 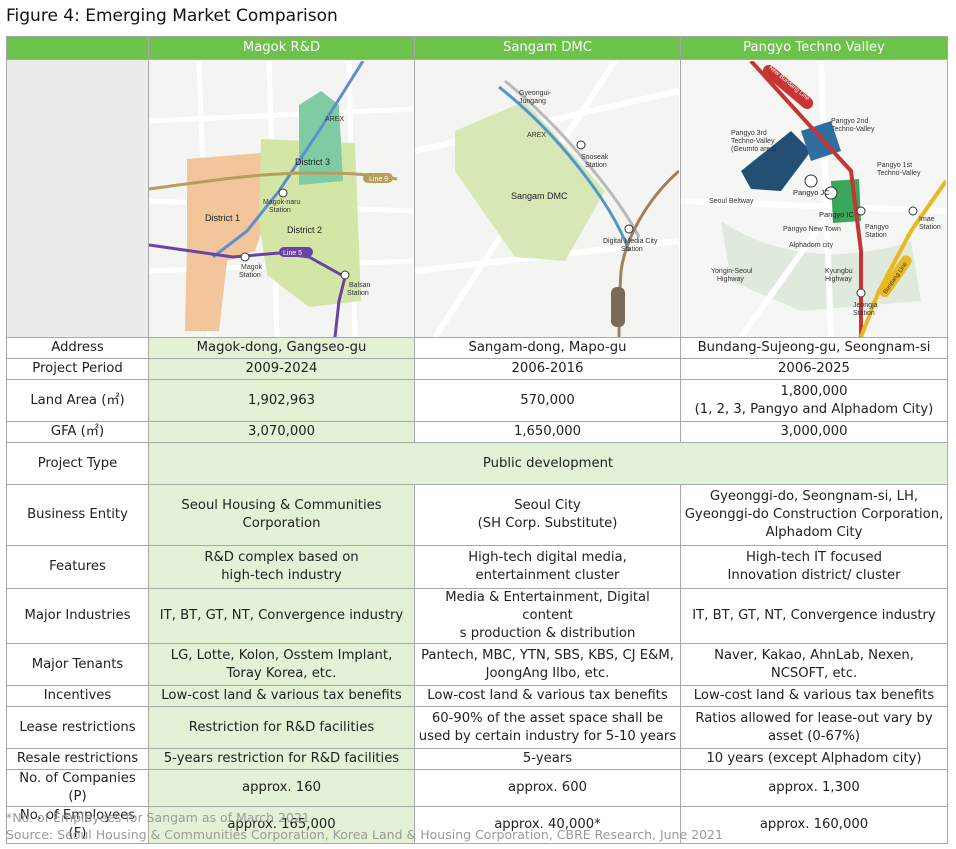 I want to click on balsan-label-2: Station, so click(x=358, y=293).